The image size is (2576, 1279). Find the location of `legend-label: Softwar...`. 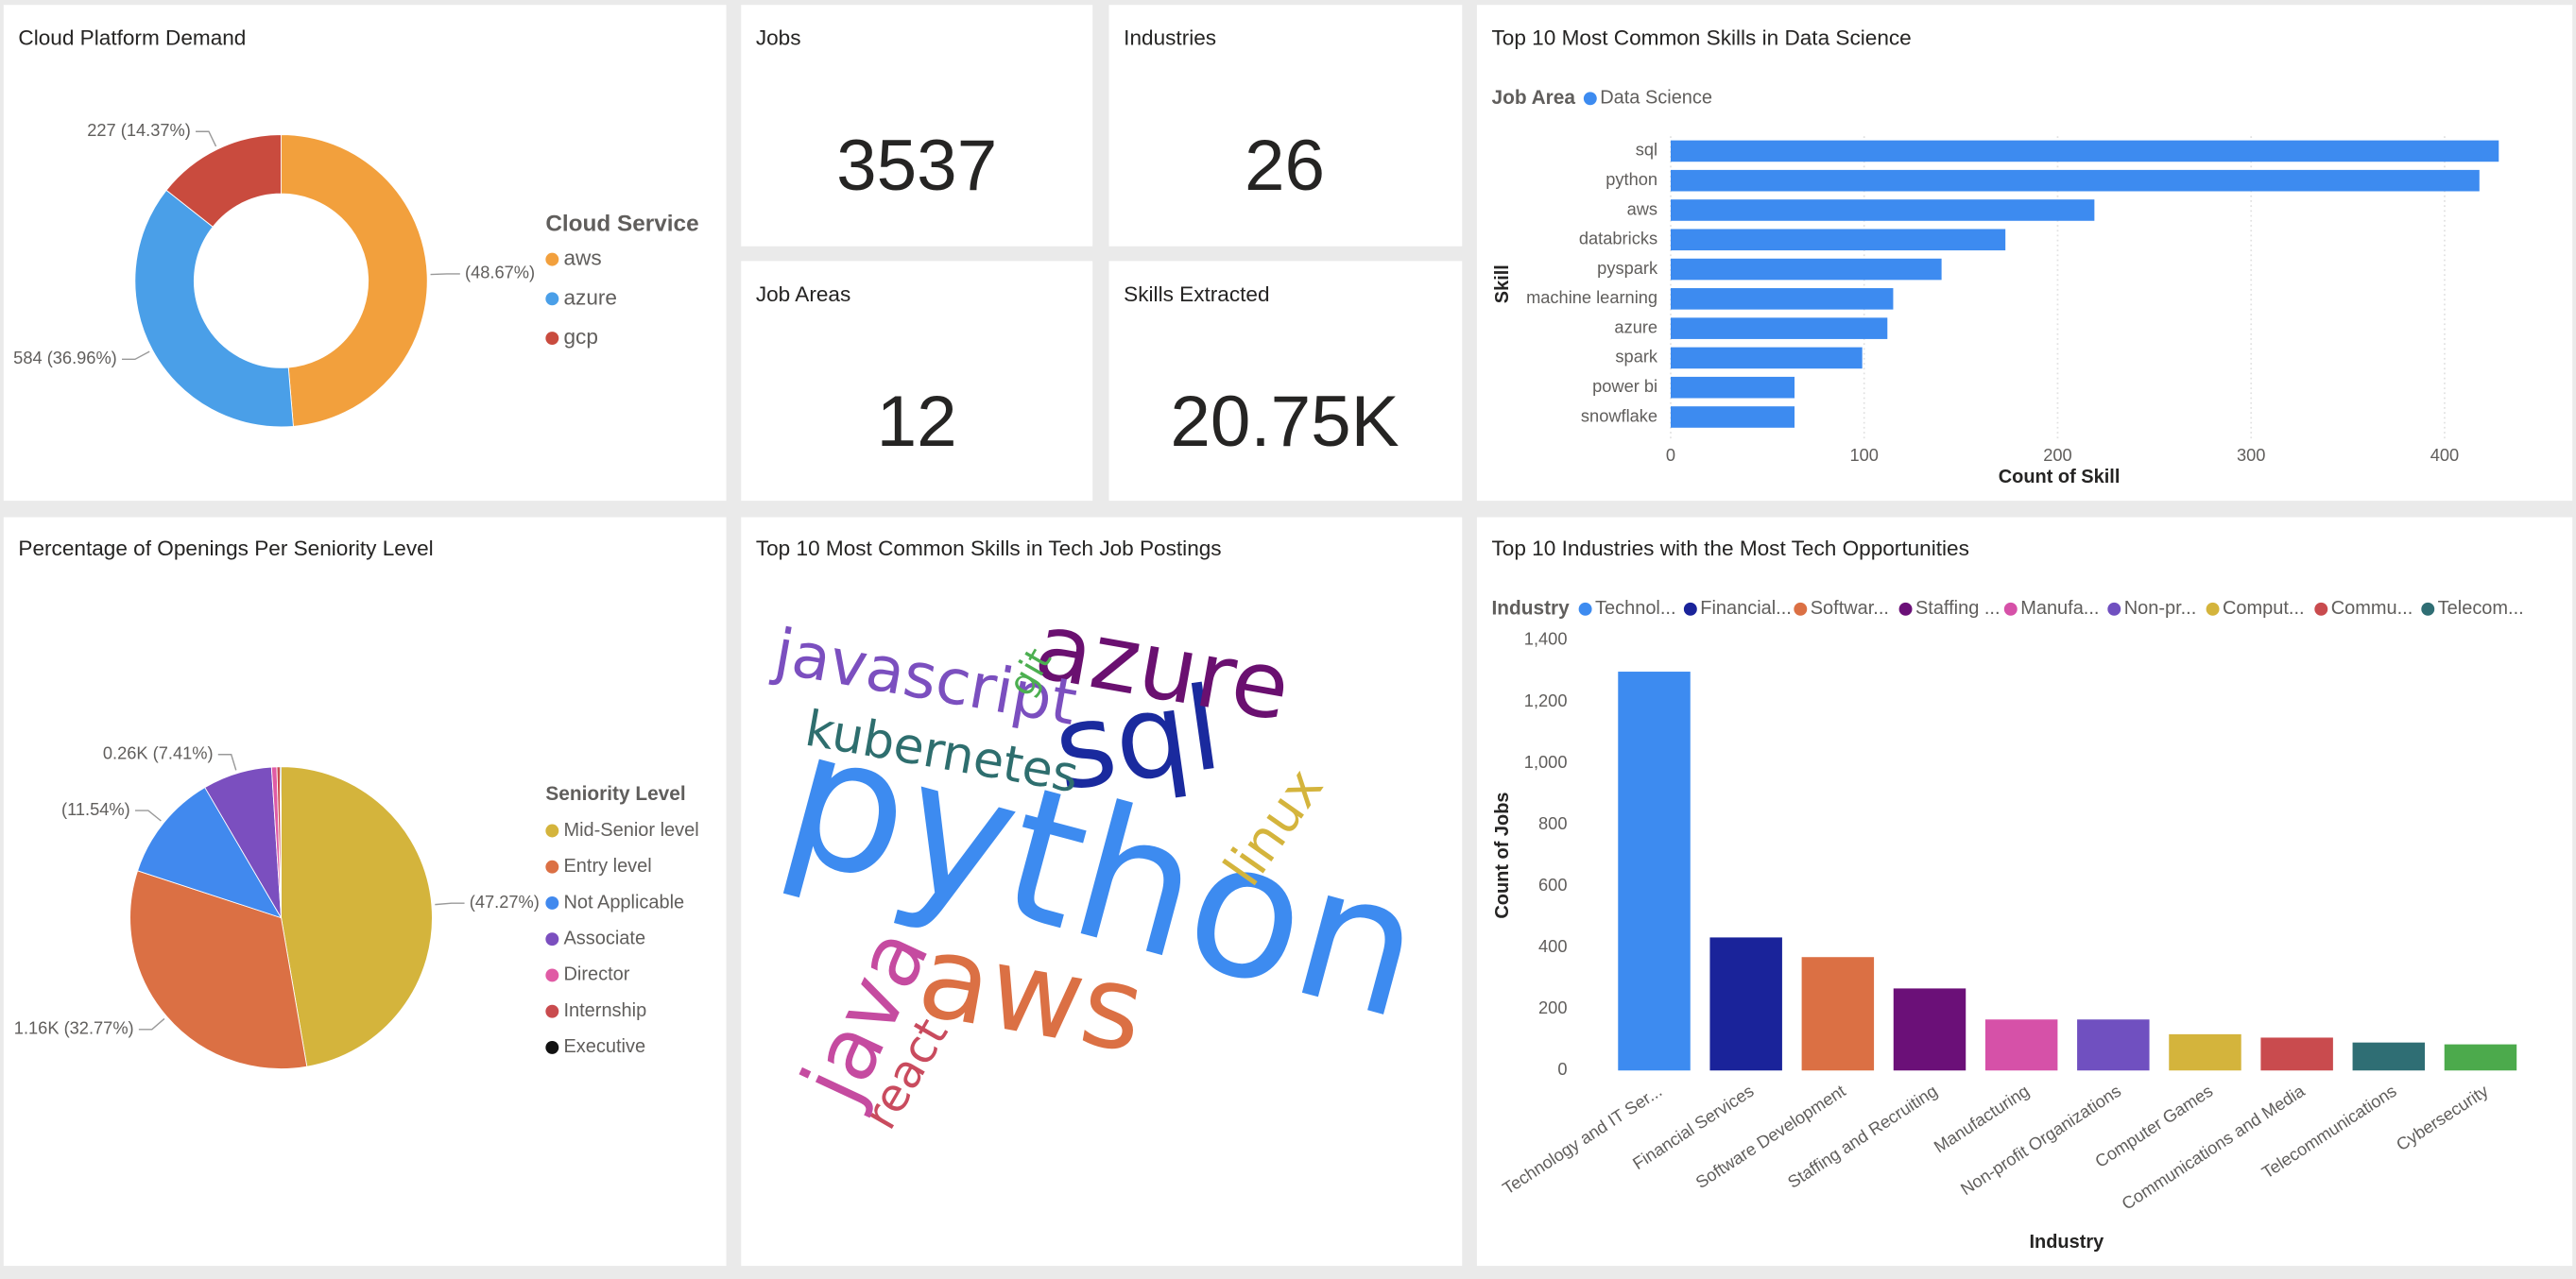

legend-label: Softwar... is located at coordinates (1850, 608).